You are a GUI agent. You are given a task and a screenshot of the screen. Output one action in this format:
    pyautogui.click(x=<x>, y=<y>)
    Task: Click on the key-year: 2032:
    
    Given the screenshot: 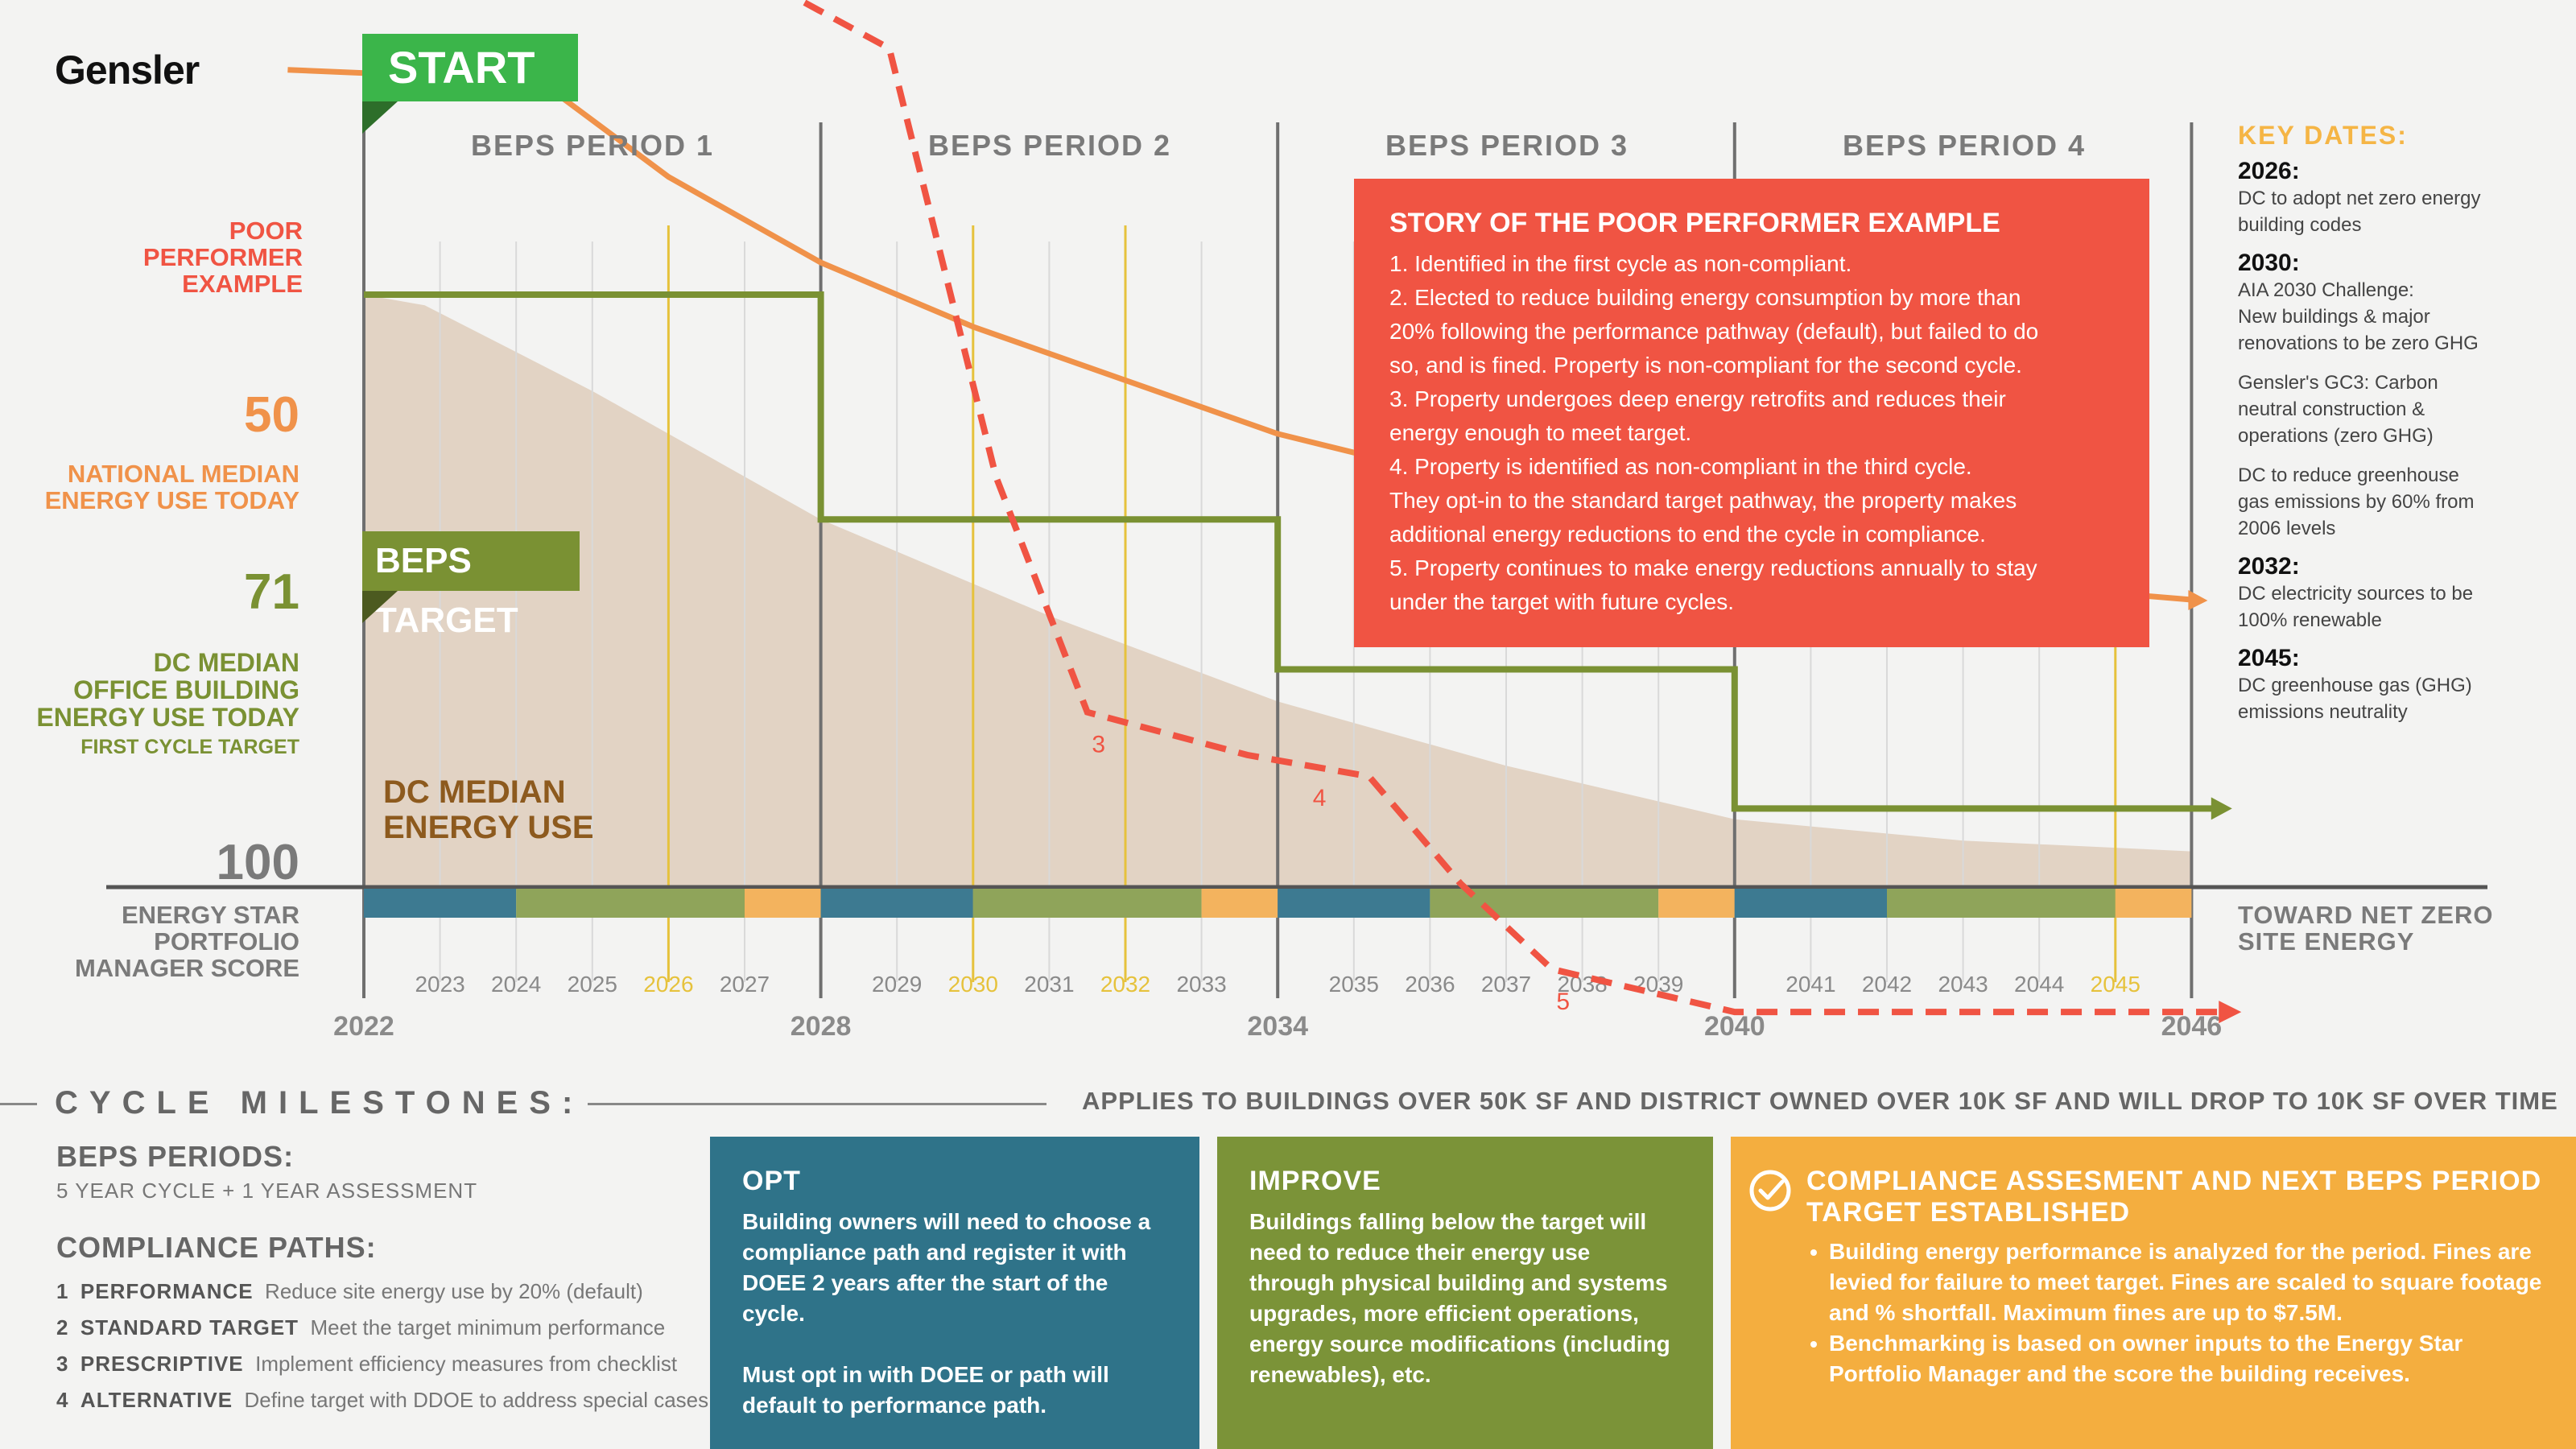 What is the action you would take?
    pyautogui.click(x=2269, y=566)
    